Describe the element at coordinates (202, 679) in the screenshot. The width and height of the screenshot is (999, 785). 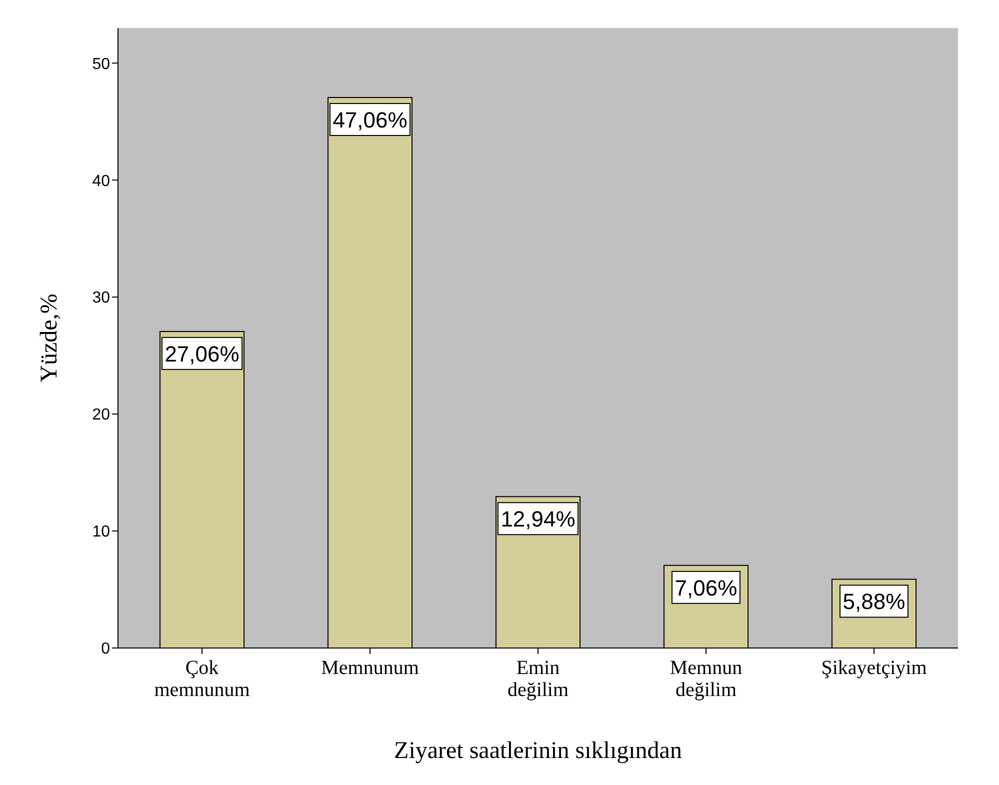
I see `x-tick-label: Çok memnunum` at that location.